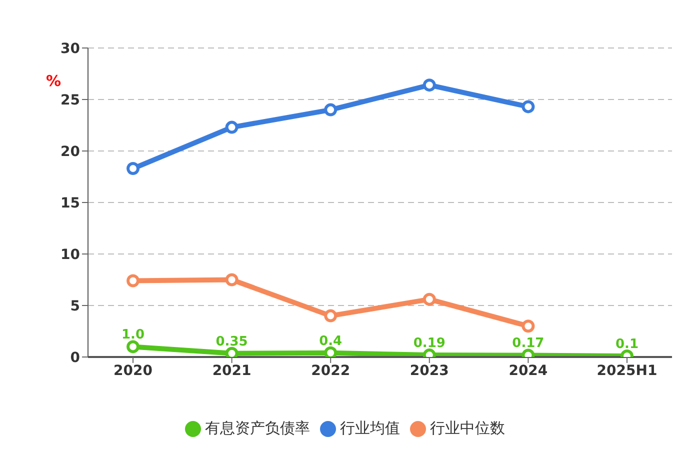 Image resolution: width=700 pixels, height=470 pixels. Describe the element at coordinates (133, 370) in the screenshot. I see `x-tick-label: 2020` at that location.